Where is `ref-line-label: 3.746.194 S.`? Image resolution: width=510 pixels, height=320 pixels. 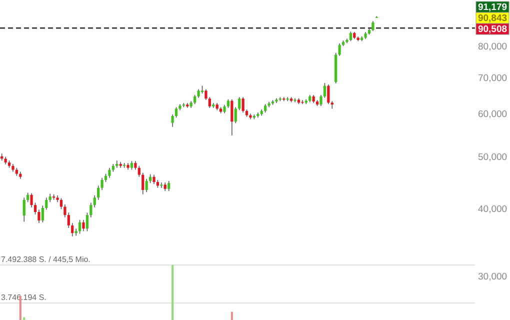 ref-line-label: 3.746.194 S. is located at coordinates (23, 297).